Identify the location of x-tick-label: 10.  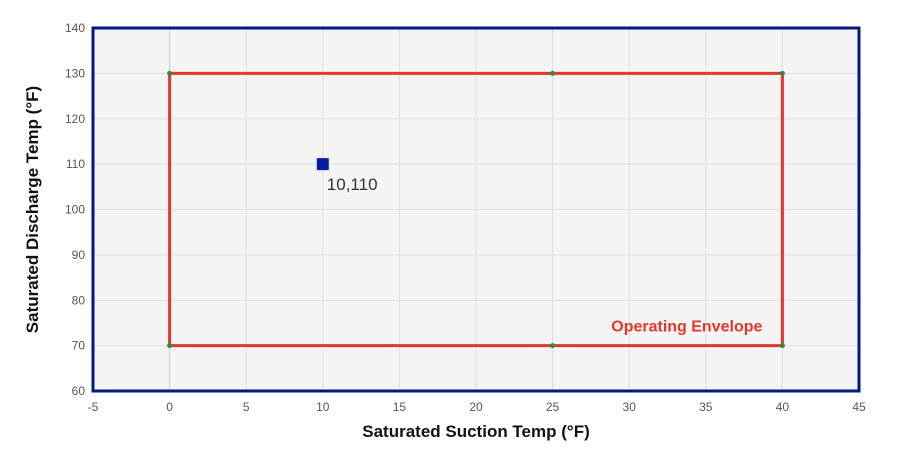
(323, 407).